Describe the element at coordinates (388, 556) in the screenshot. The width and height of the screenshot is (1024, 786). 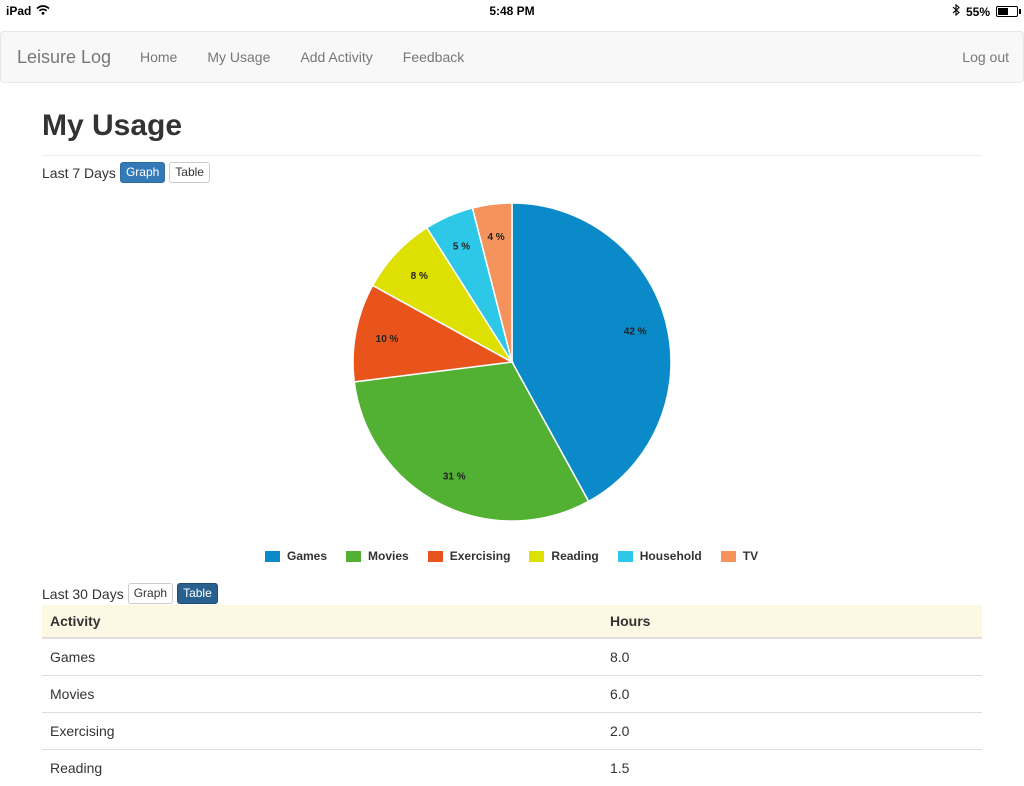
I see `legend-label: Movies` at that location.